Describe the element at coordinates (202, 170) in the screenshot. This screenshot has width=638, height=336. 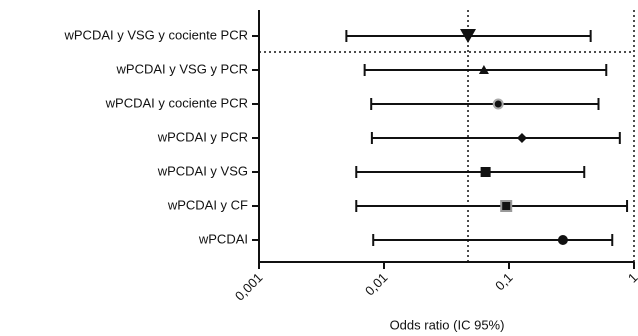
I see `y-tick-label: wPCDAI y VSG` at that location.